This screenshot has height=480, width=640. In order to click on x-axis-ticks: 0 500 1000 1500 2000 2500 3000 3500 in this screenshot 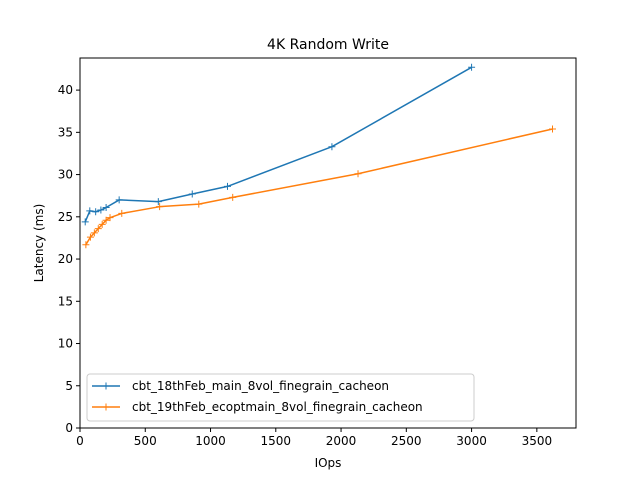, I will do `click(314, 438)`.